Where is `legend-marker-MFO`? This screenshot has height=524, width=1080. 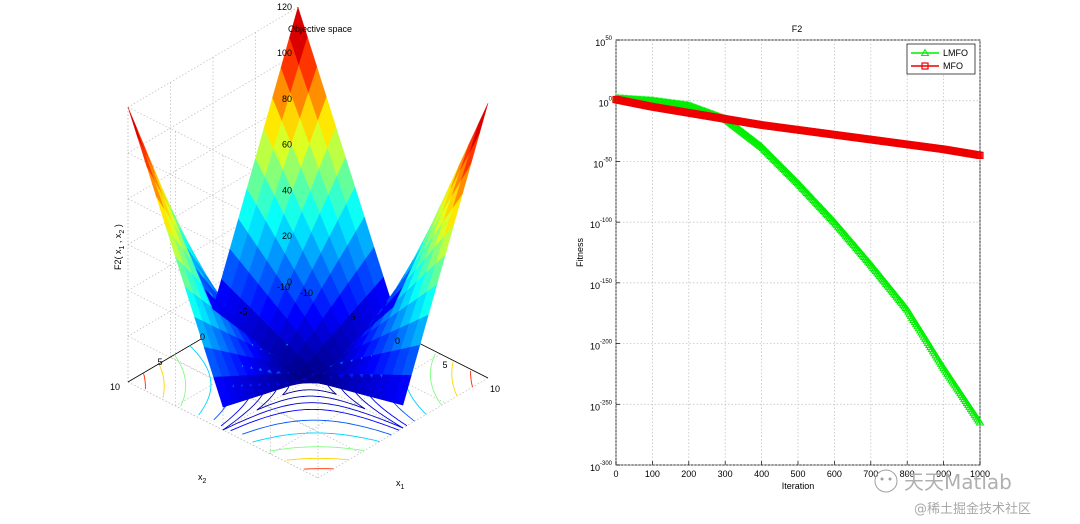
legend-marker-MFO is located at coordinates (925, 66).